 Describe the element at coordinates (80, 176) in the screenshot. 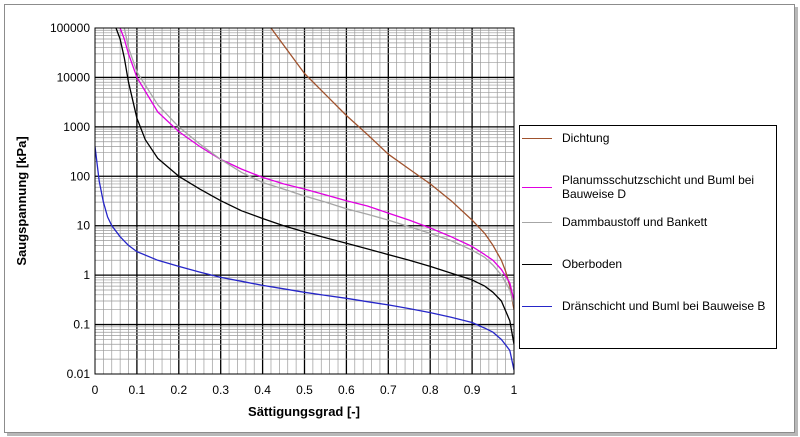

I see `y-tick-label: 100` at that location.